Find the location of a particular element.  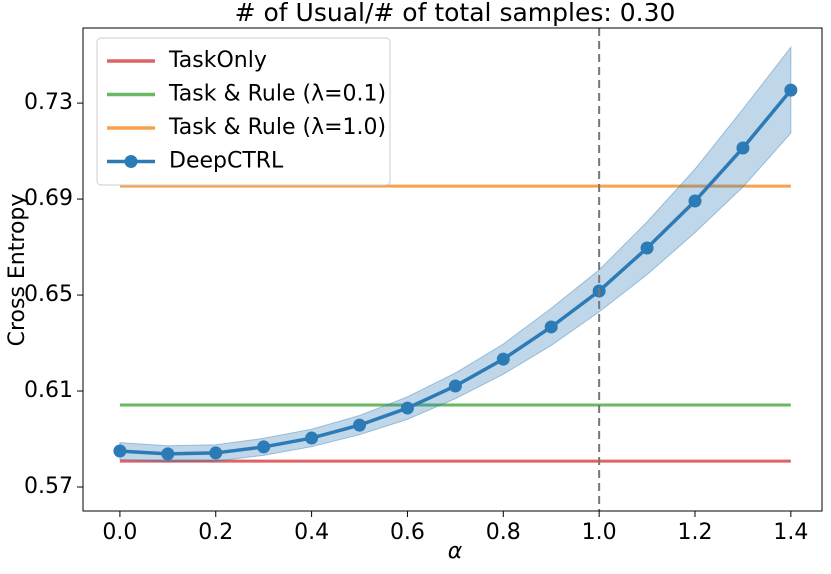

x-tick-label: 0.2 is located at coordinates (215, 532).